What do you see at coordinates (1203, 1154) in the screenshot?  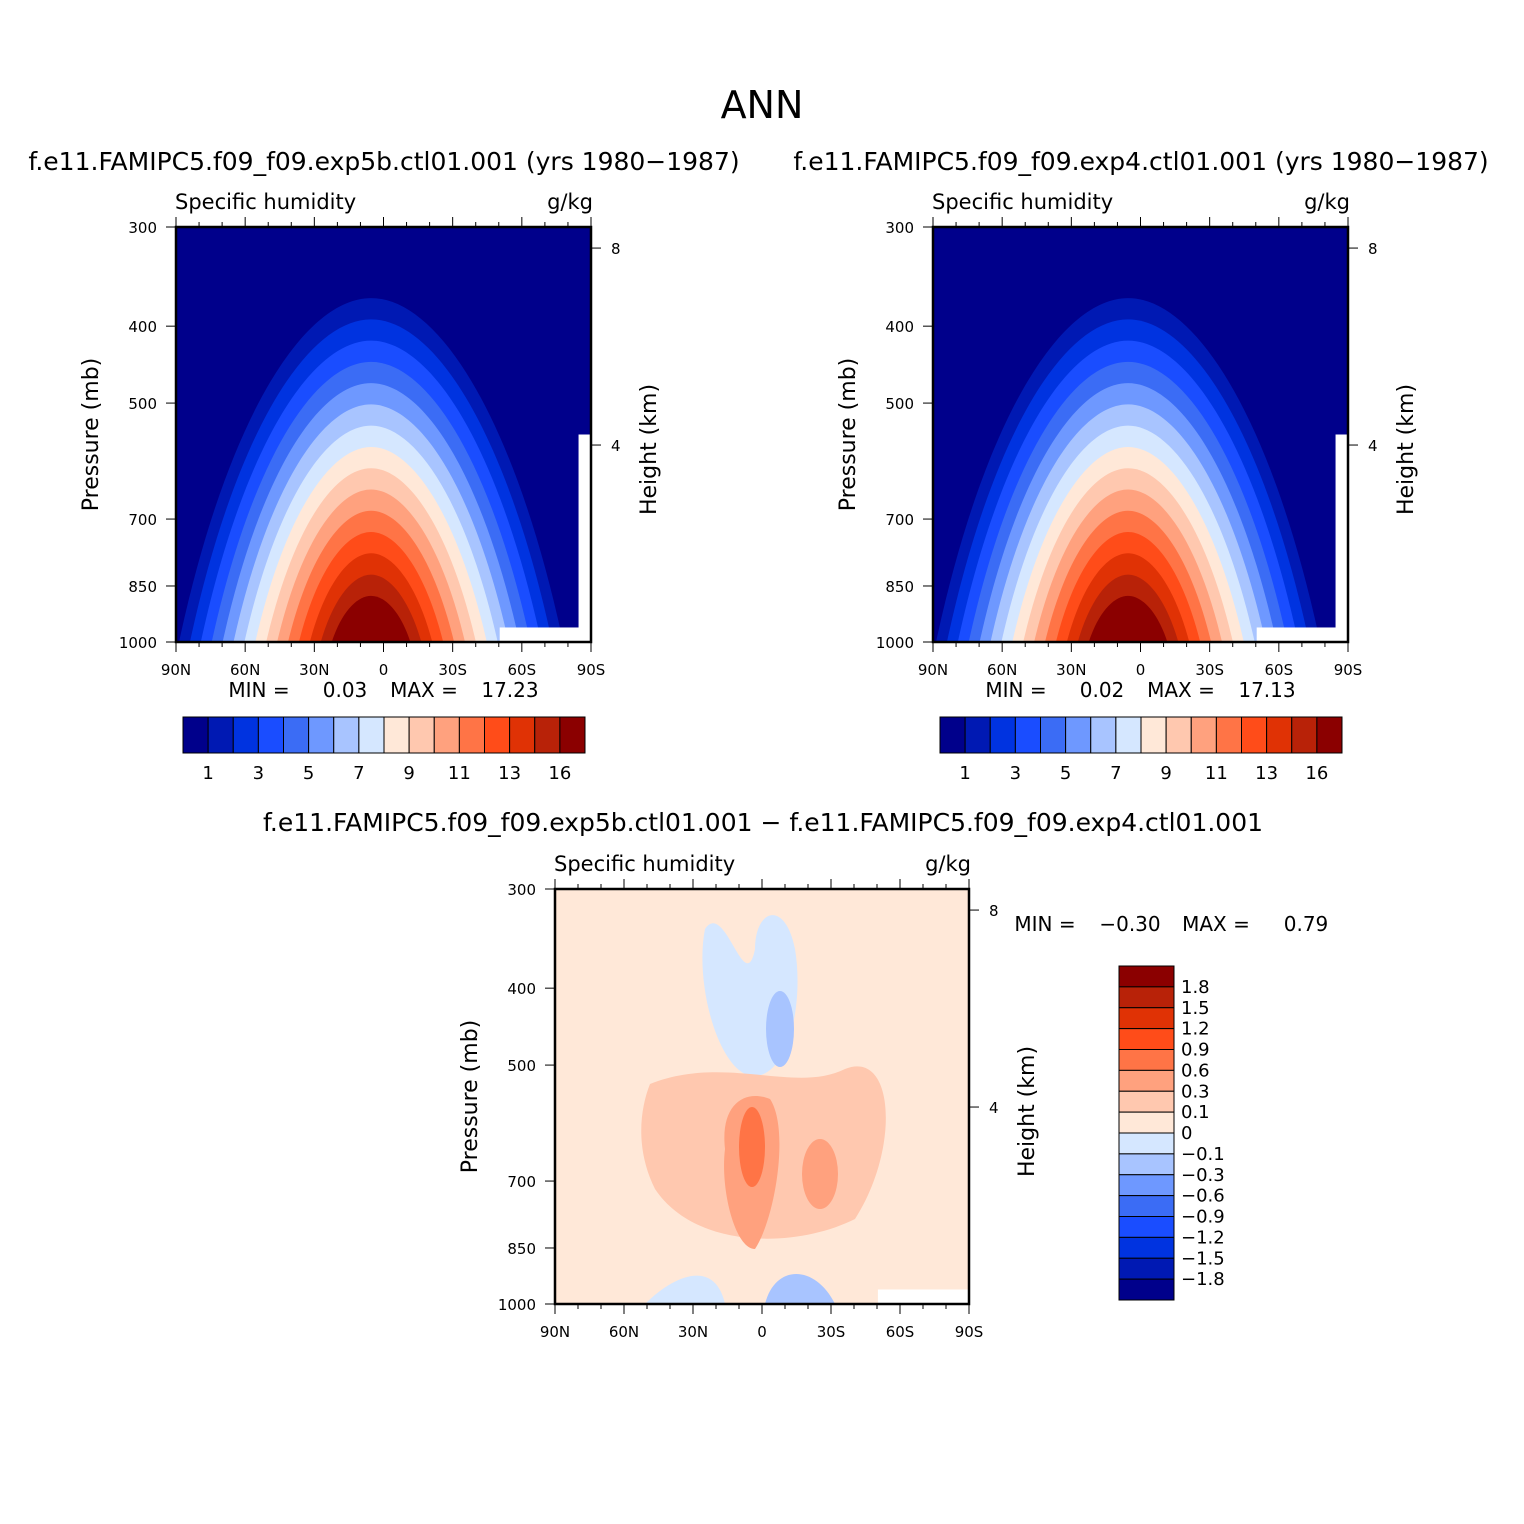 I see `colorbar-label: −0.1` at bounding box center [1203, 1154].